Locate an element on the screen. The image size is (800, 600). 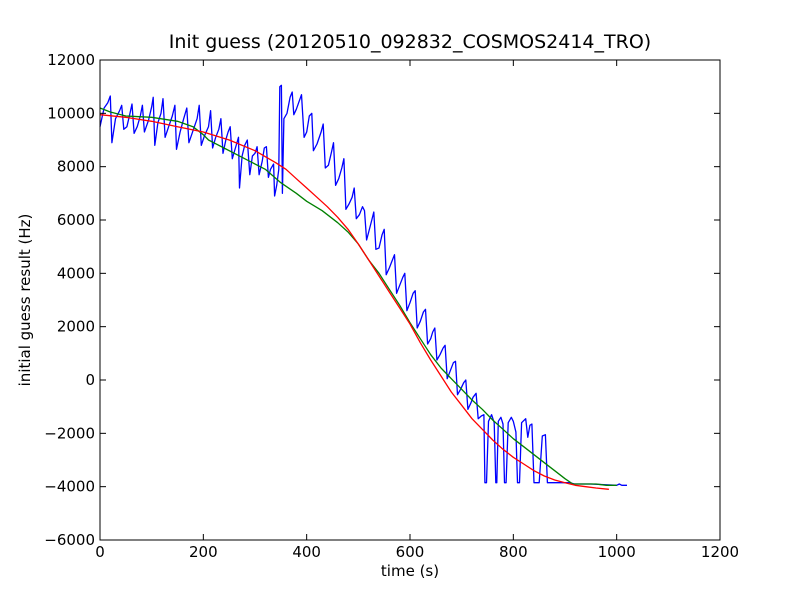
x-tick-label: 1200 is located at coordinates (720, 552).